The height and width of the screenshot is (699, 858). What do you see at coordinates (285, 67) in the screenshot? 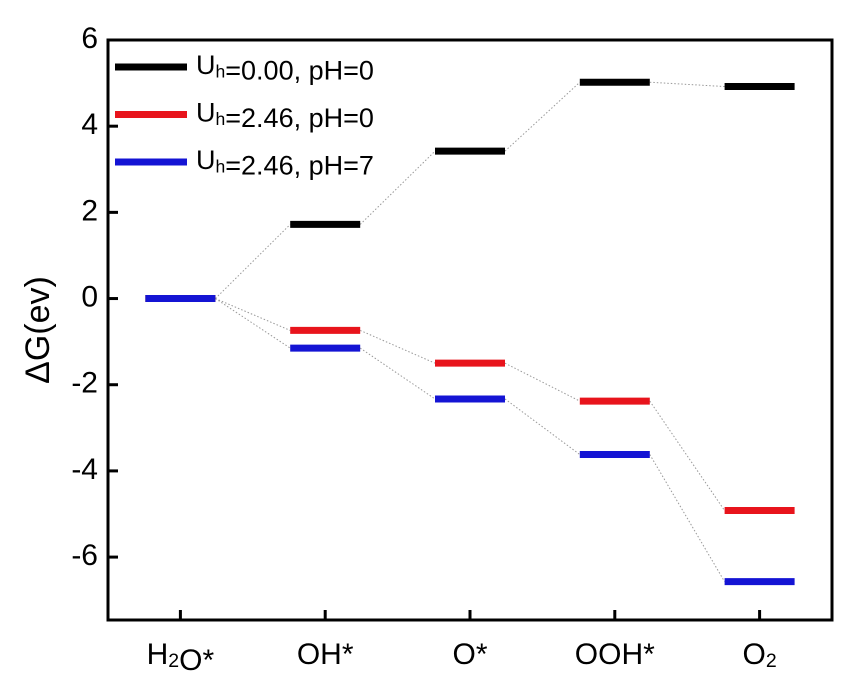
I see `legend-label: Uh=0.00, pH=0` at bounding box center [285, 67].